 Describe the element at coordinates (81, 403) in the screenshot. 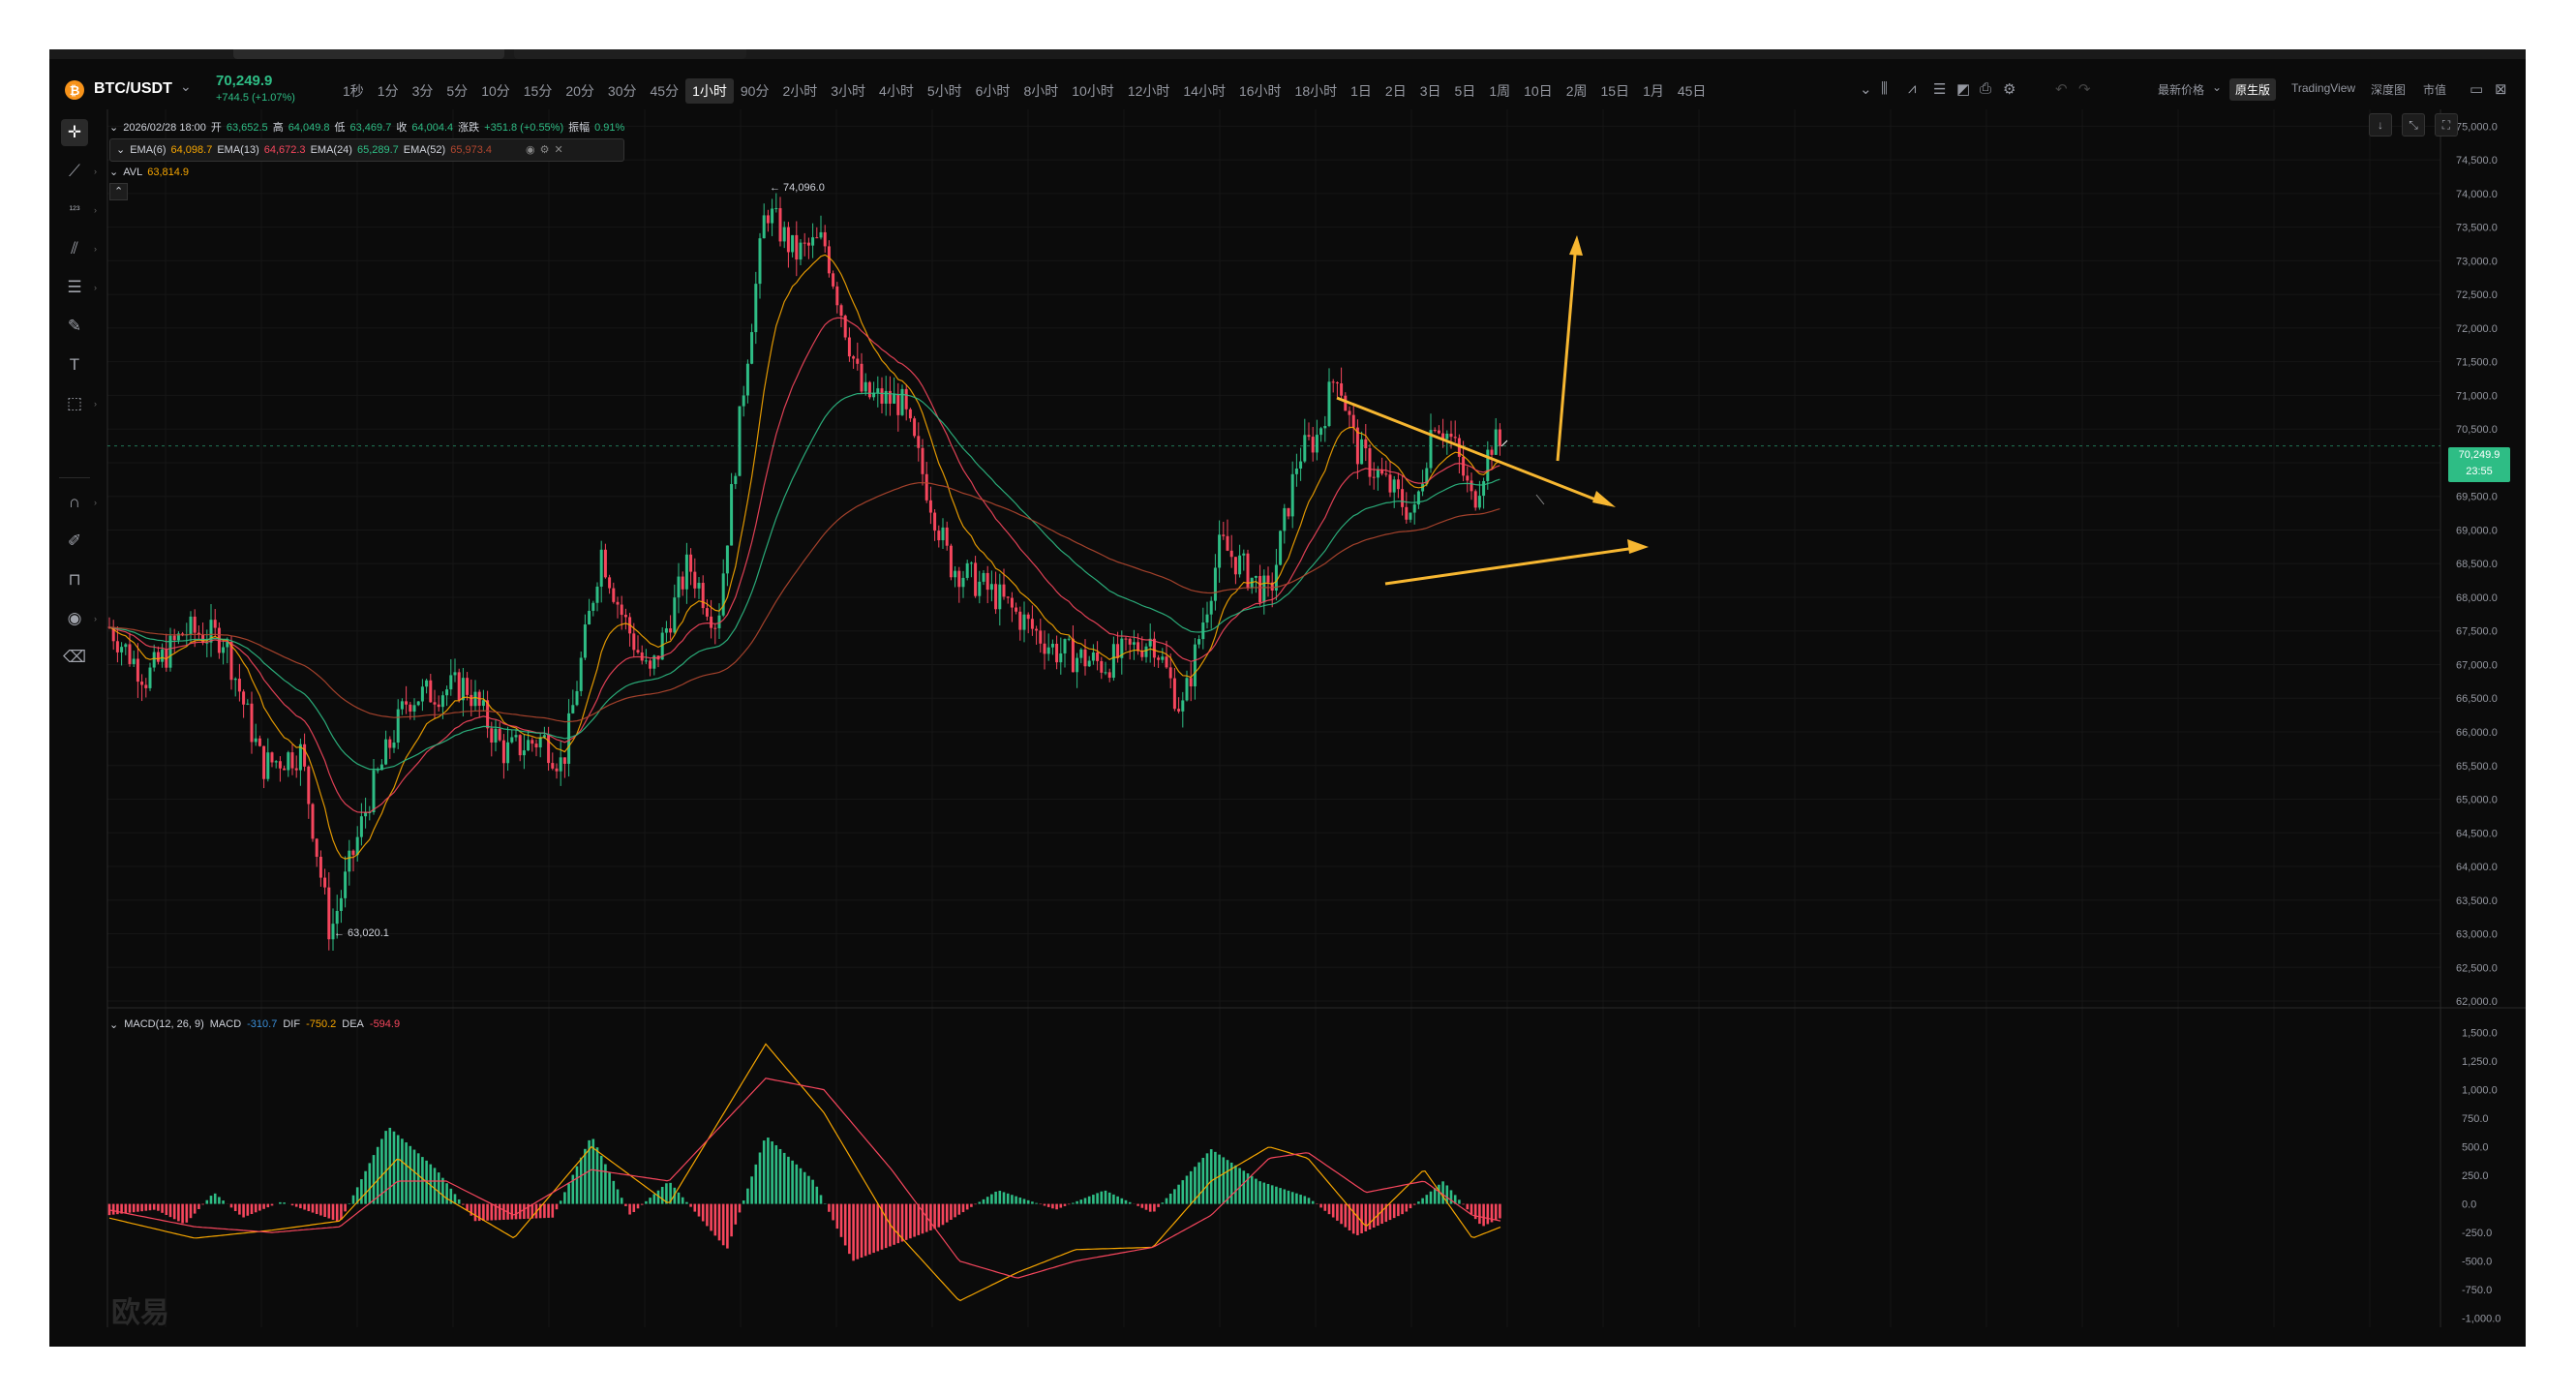

I see `shape-icon: ⬚ ›` at that location.